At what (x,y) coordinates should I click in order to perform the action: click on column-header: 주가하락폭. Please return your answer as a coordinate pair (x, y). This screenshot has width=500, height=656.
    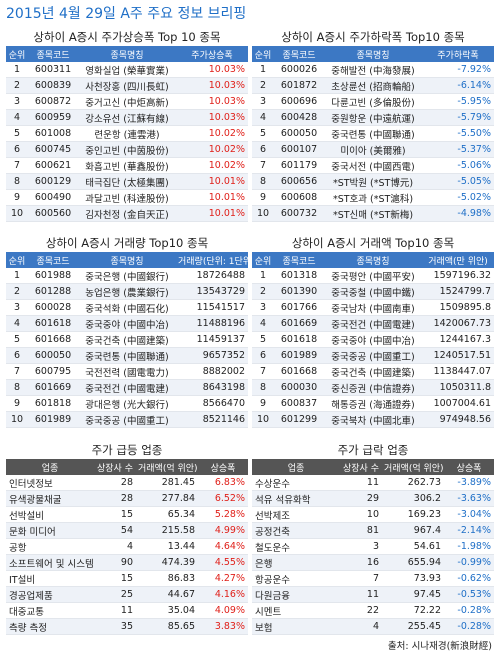
    Looking at the image, I should click on (458, 54).